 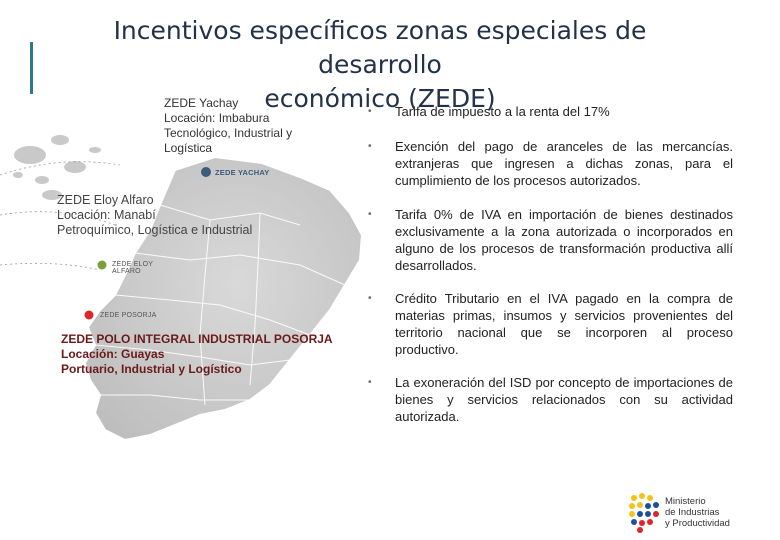 I want to click on yachay-map-label: ZEDE YACHAY, so click(x=242, y=172).